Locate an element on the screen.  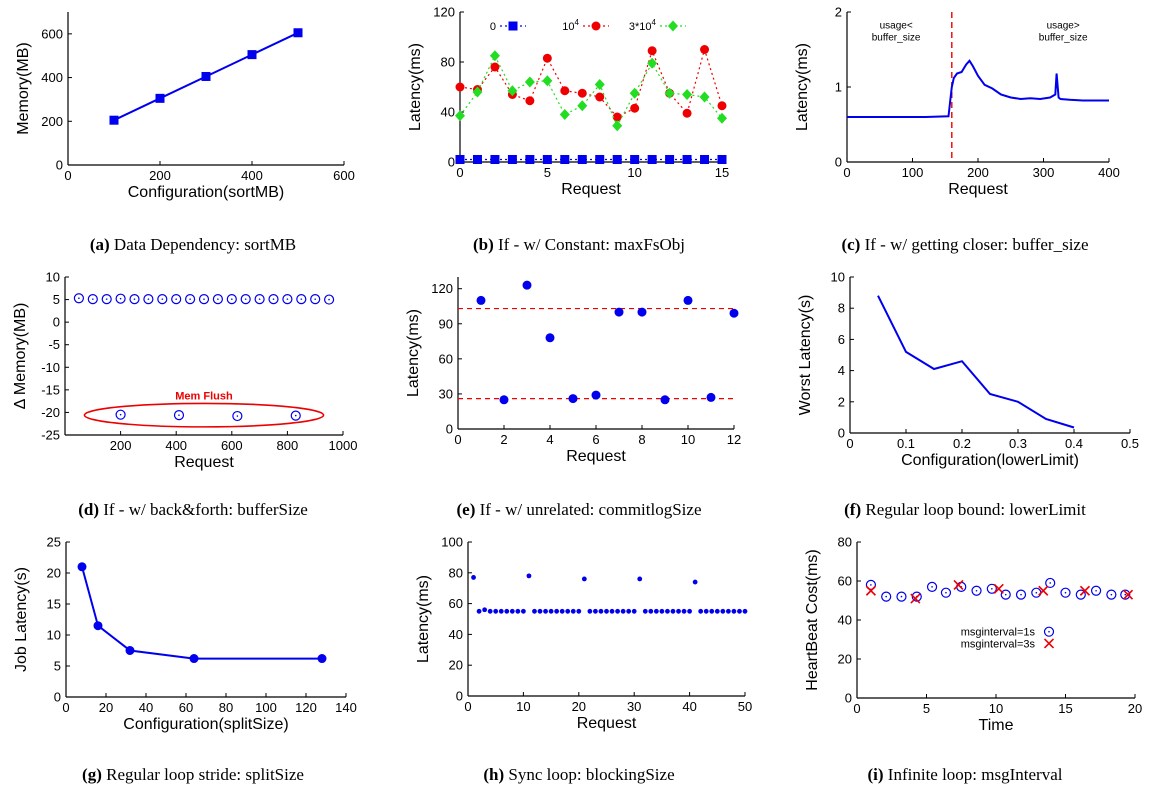
y-tick-label: 5 is located at coordinates (56, 299).